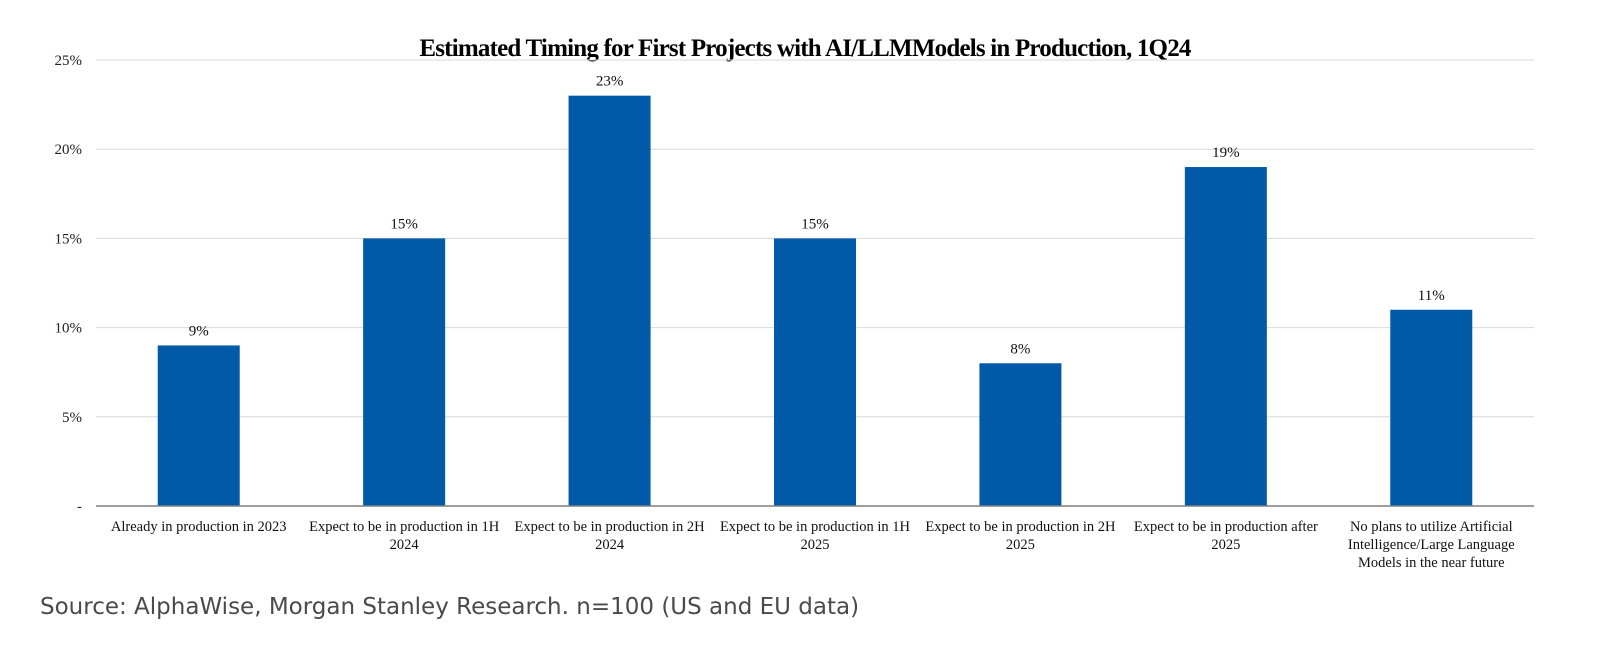 The width and height of the screenshot is (1600, 668). Describe the element at coordinates (815, 536) in the screenshot. I see `x-tick-label: Expect to be in production in 1H 2025` at that location.